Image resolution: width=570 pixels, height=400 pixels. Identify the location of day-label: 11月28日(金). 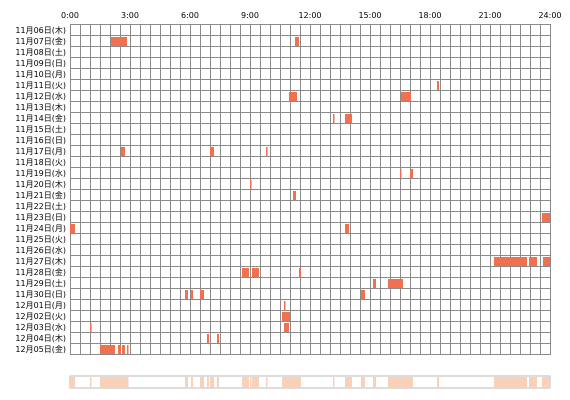
(40, 272).